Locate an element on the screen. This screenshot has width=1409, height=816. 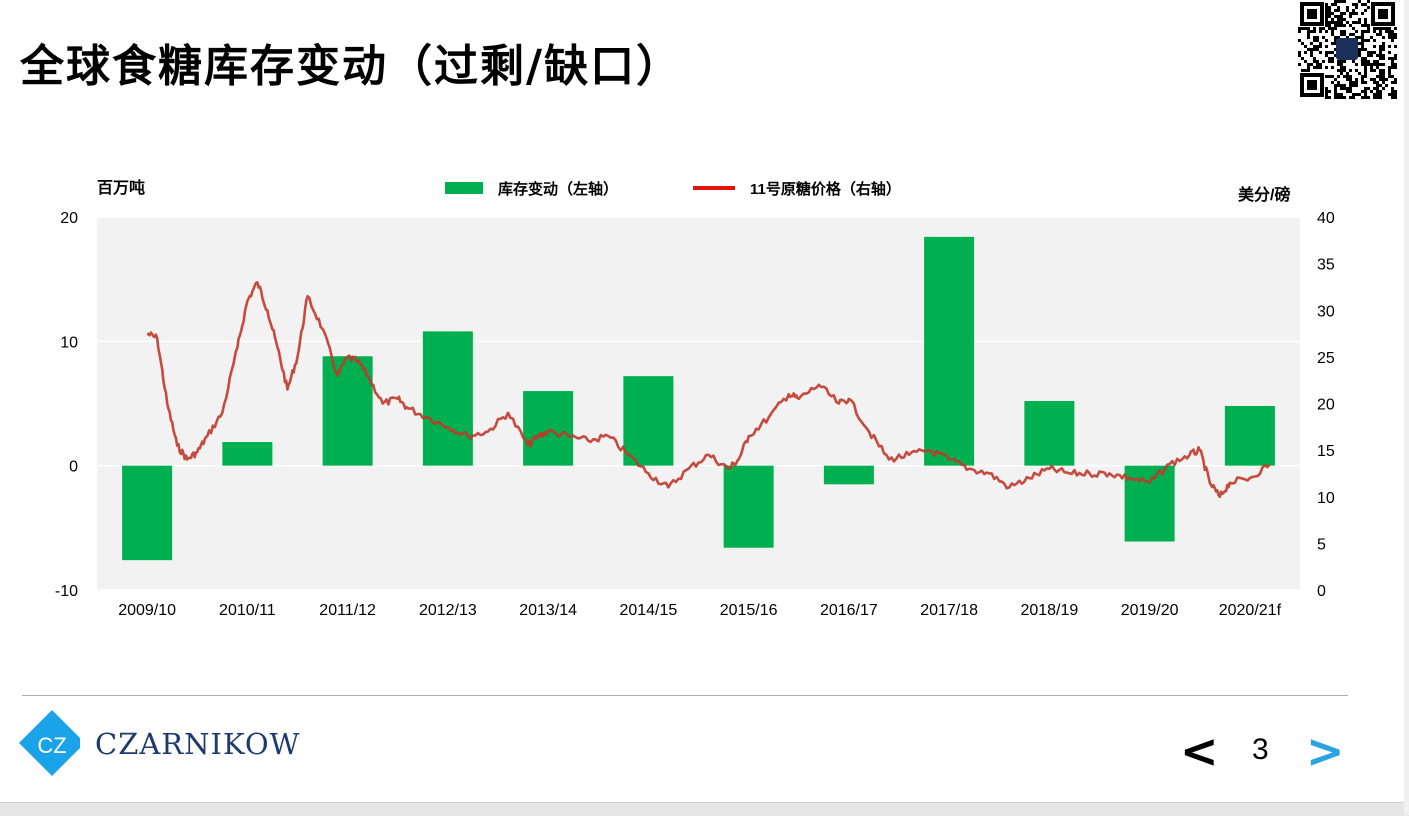
bar-2017/18 is located at coordinates (949, 351).